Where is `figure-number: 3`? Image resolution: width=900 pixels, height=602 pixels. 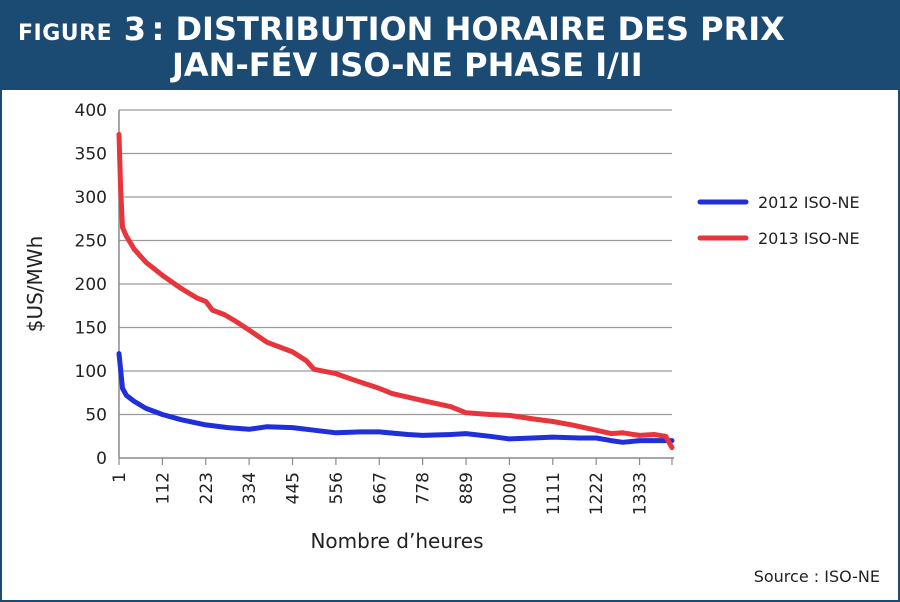
figure-number: 3 is located at coordinates (134, 29).